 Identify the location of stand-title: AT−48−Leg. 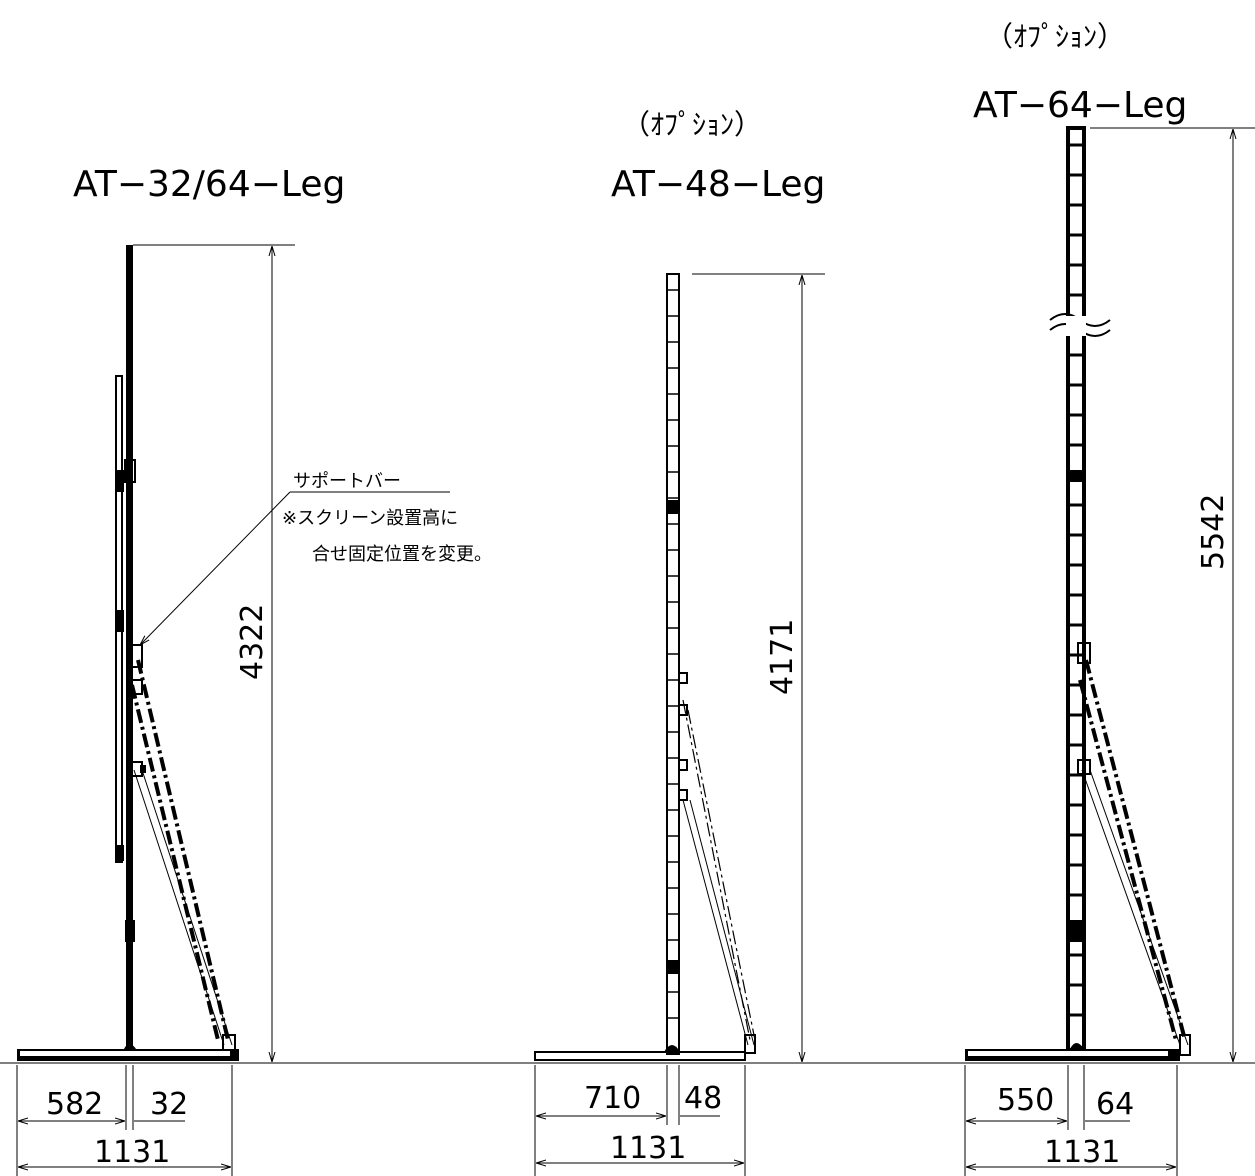
(718, 184).